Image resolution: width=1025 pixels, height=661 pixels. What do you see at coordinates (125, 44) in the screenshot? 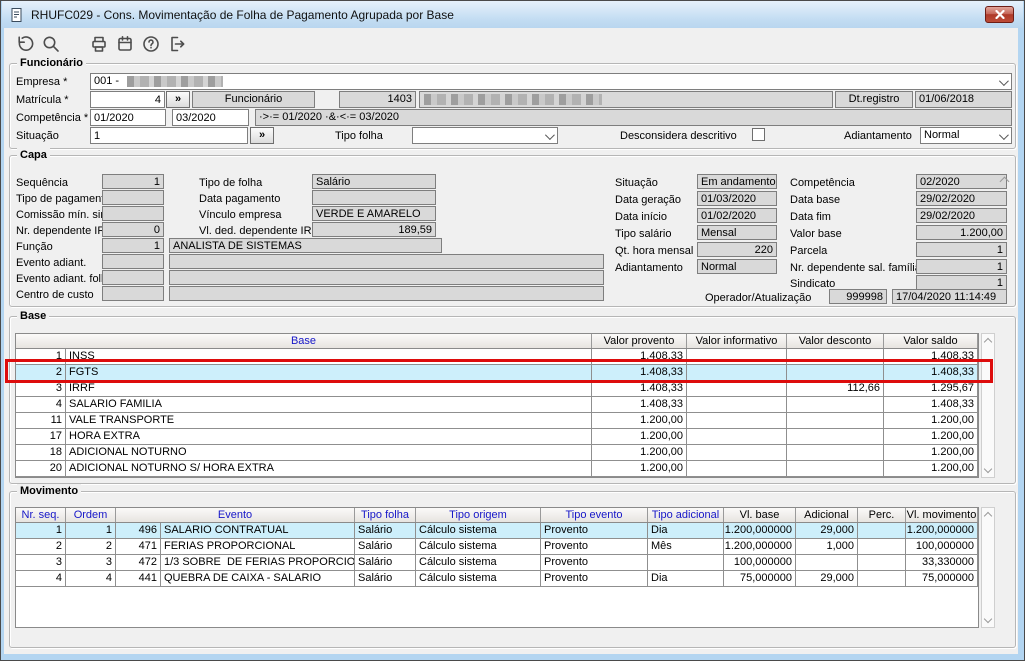
I see `calendar-button` at bounding box center [125, 44].